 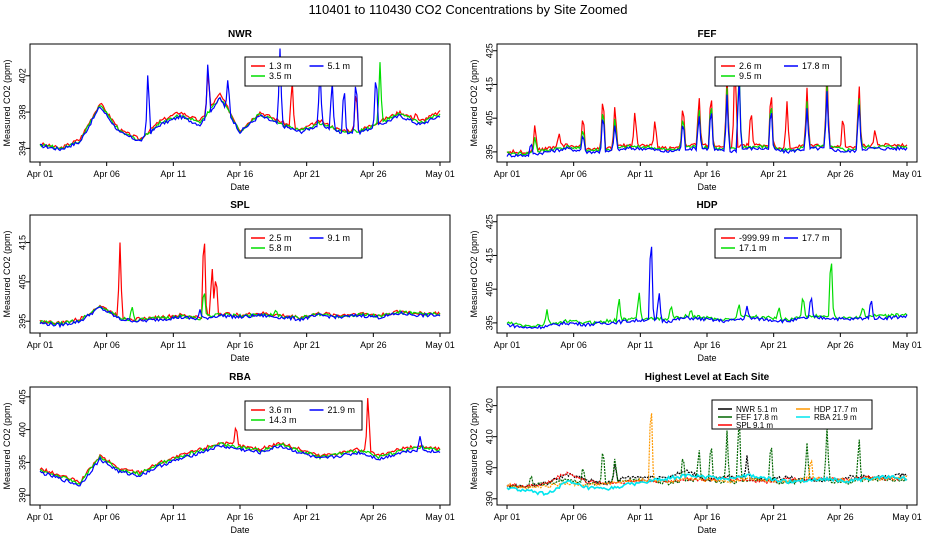 I want to click on series-line-2-6-m, so click(x=707, y=107).